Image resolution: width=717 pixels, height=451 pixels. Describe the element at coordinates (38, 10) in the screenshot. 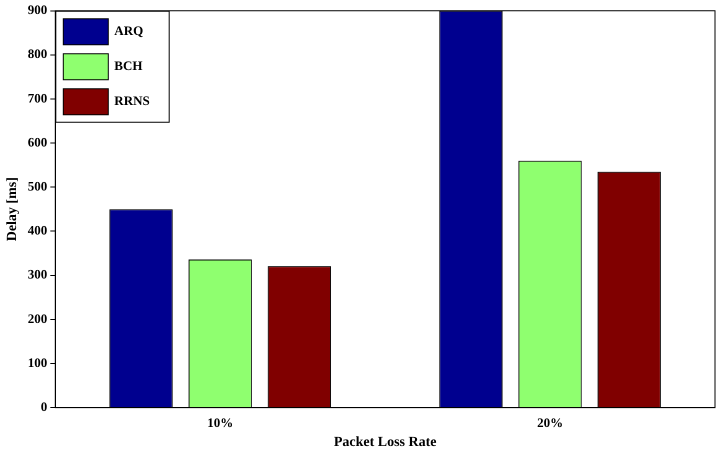

I see `y-tick-label: 900` at that location.